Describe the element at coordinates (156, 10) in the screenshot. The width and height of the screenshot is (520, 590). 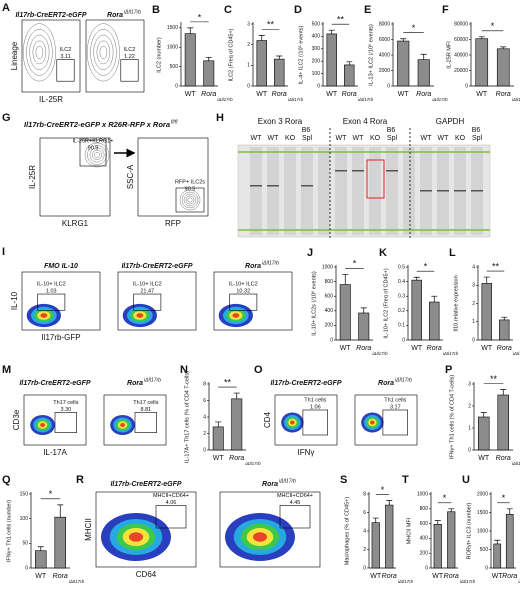
I see `panel-letter: B` at that location.